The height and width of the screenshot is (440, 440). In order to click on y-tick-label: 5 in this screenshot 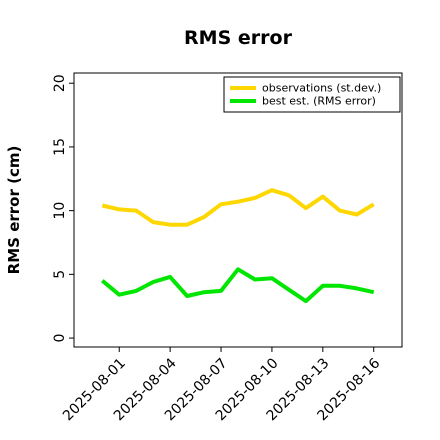, I will do `click(60, 274)`.